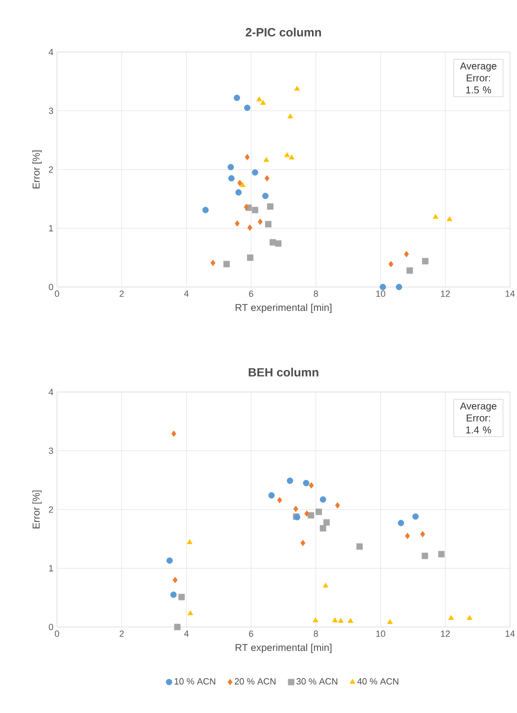  Describe the element at coordinates (478, 418) in the screenshot. I see `annotation: Average Error: 1.4 %` at that location.